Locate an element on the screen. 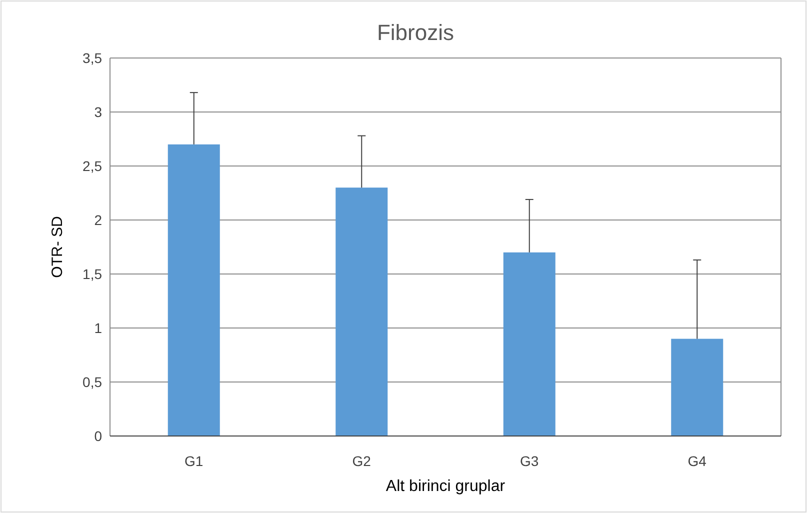 This screenshot has height=513, width=807. y-tick-label: 1 is located at coordinates (98, 328).